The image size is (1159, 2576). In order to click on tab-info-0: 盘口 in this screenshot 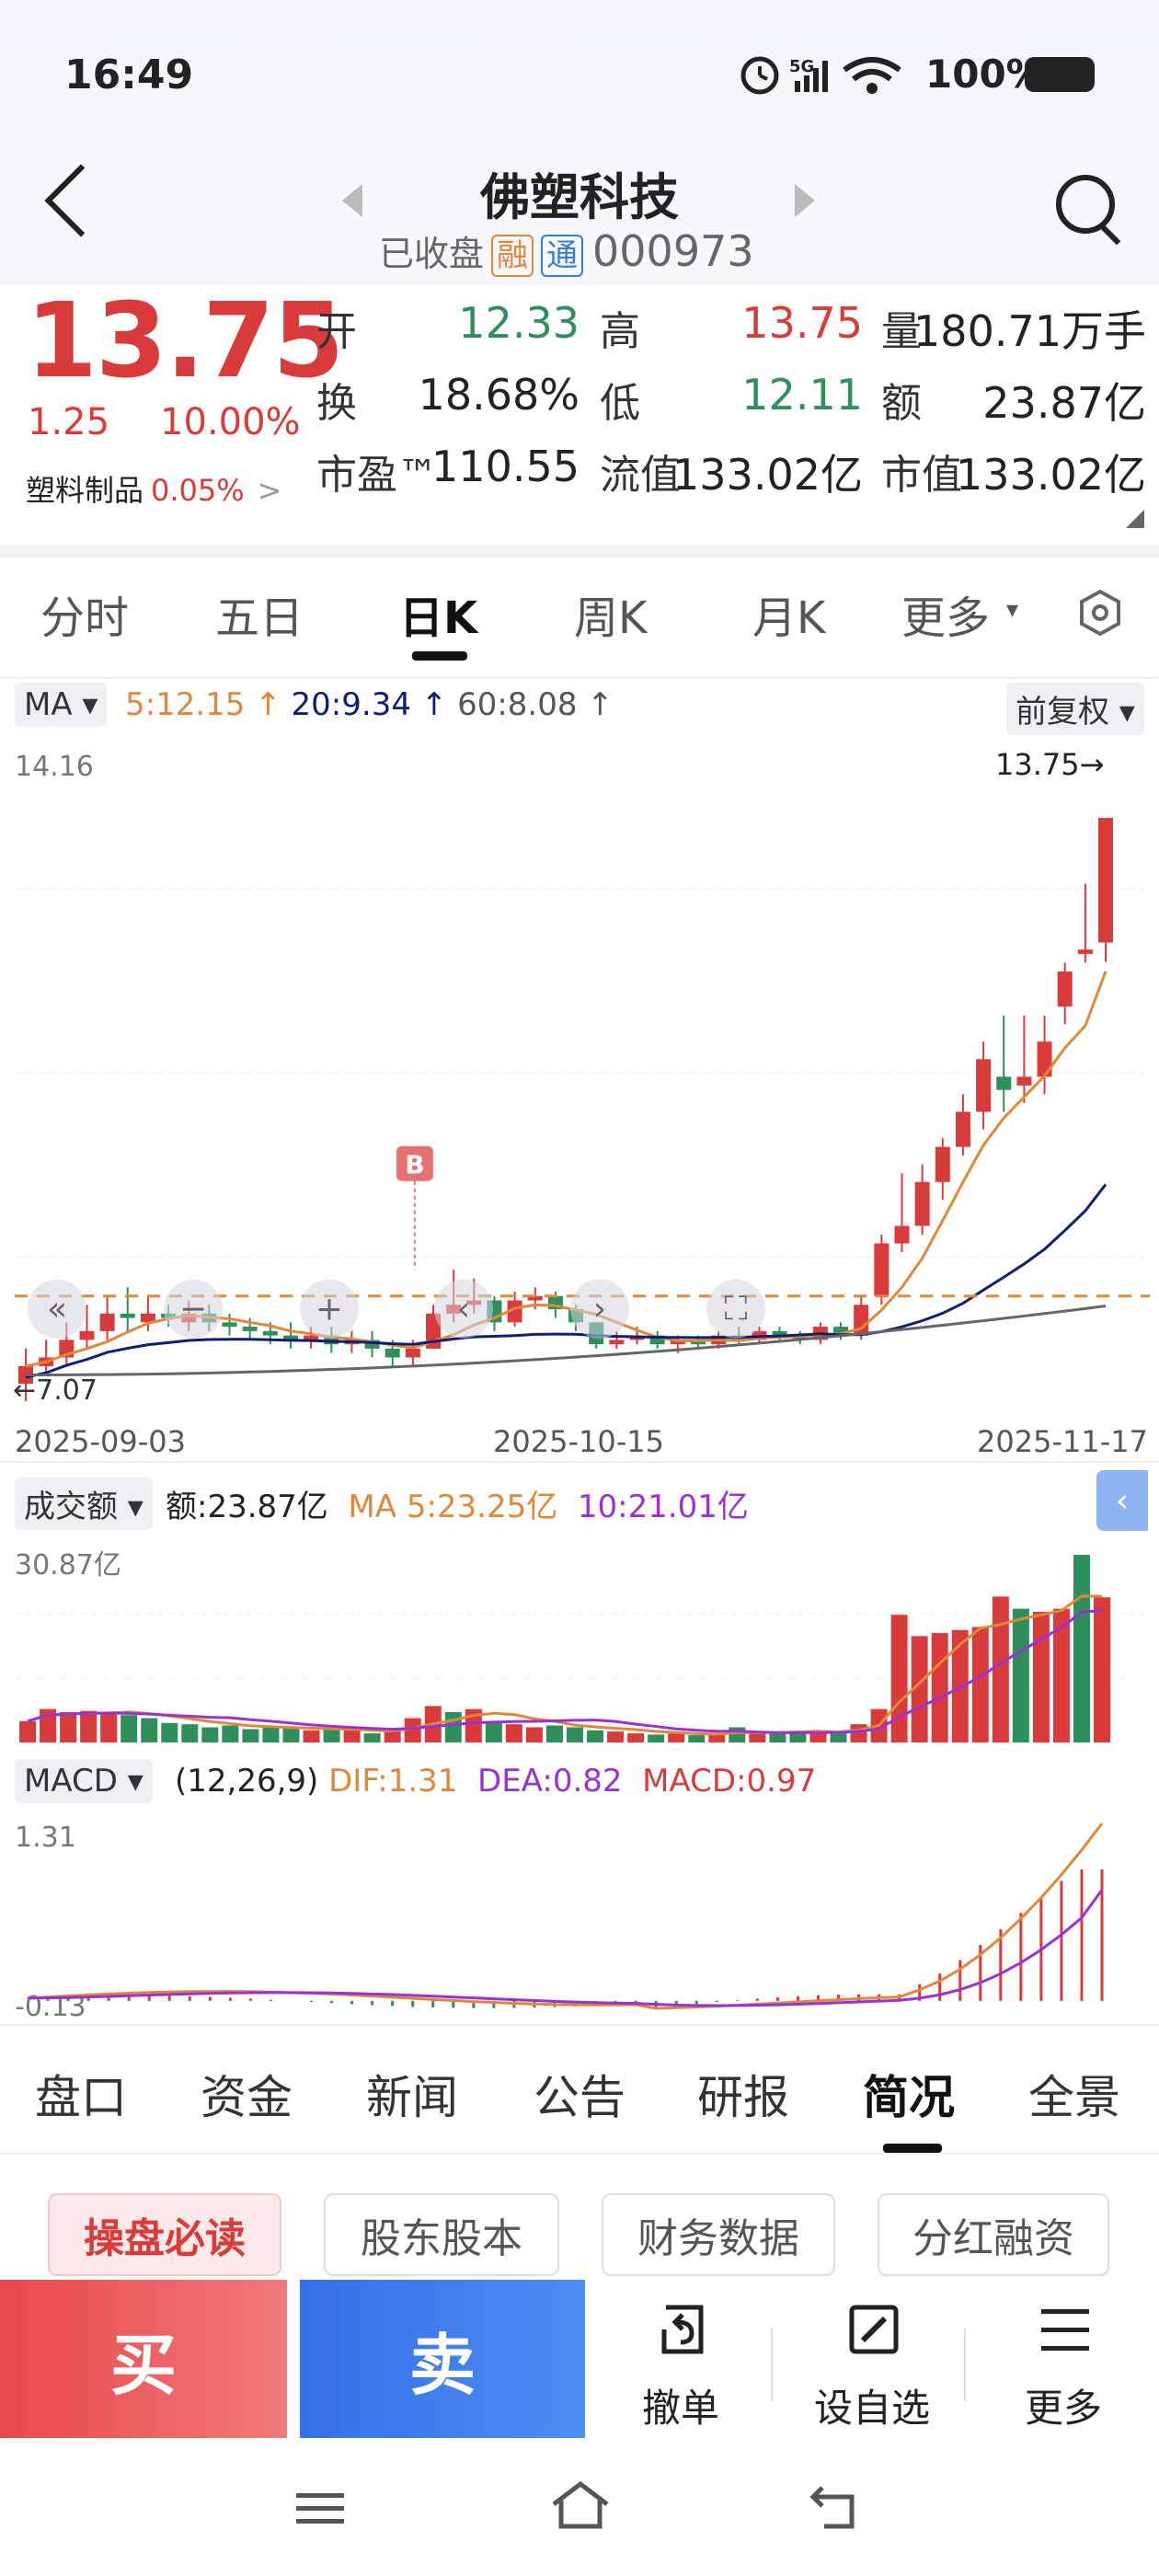, I will do `click(81, 2097)`.